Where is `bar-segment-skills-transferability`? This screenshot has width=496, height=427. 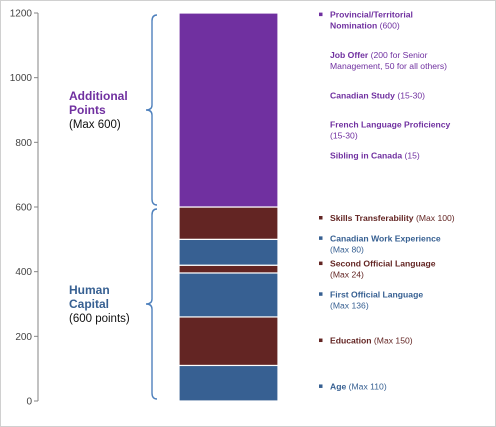 bar-segment-skills-transferability is located at coordinates (228, 223).